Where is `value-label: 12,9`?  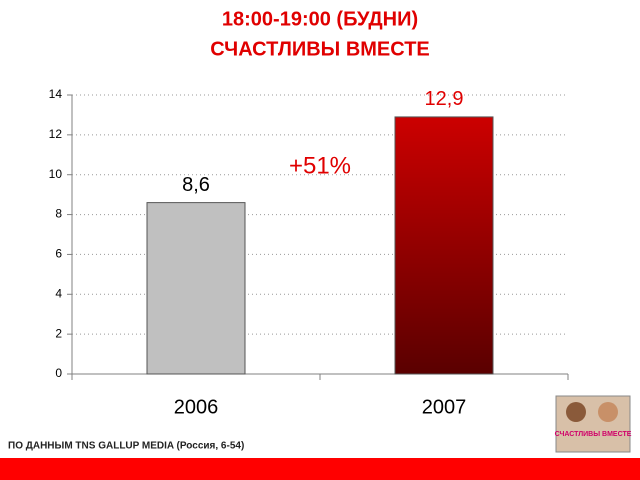
value-label: 12,9 is located at coordinates (444, 99).